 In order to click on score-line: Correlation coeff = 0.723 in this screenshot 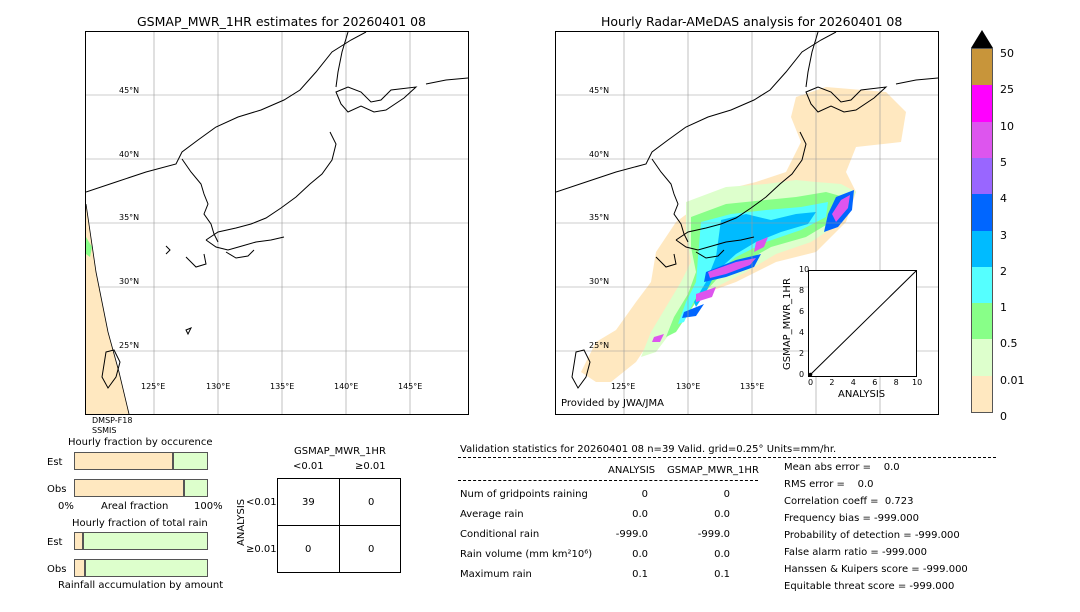, I will do `click(849, 501)`.